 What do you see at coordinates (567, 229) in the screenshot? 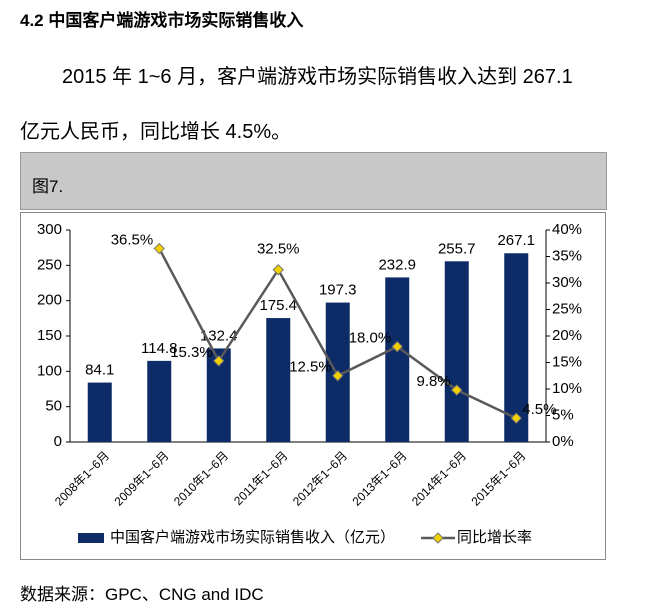
I see `y2-tick-label: 40%` at bounding box center [567, 229].